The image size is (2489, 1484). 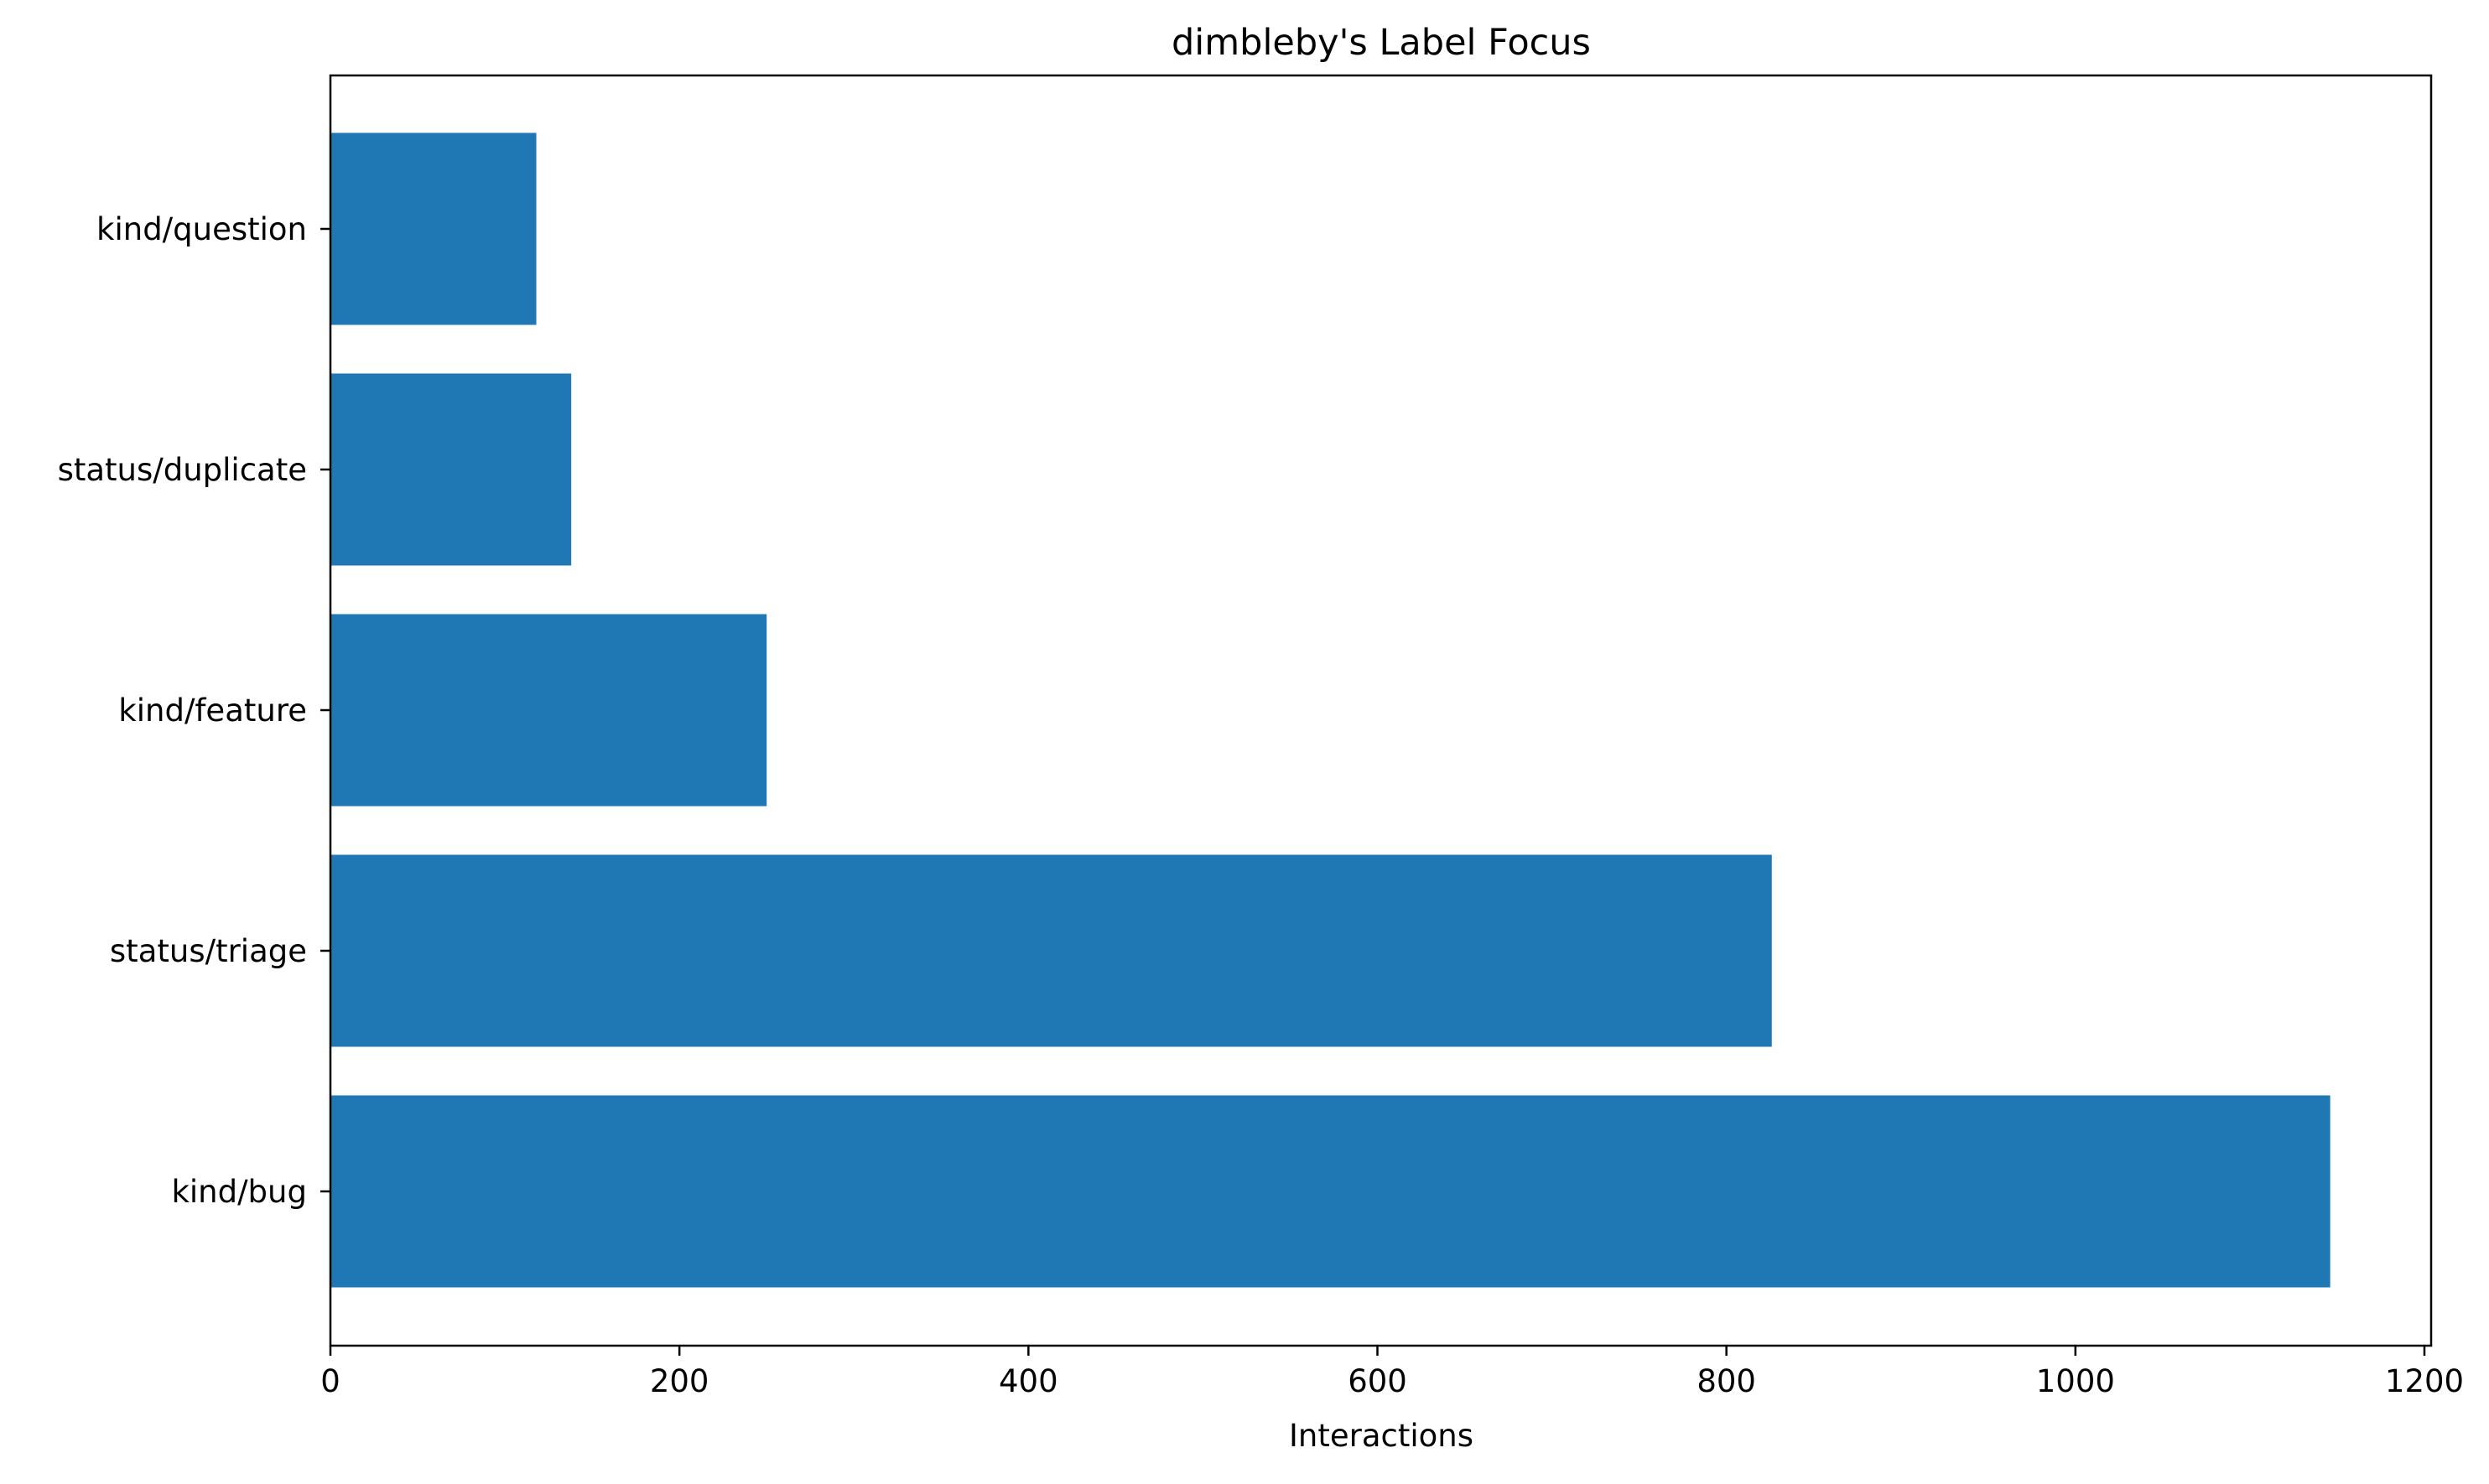 I want to click on bar-kind-question, so click(x=433, y=228).